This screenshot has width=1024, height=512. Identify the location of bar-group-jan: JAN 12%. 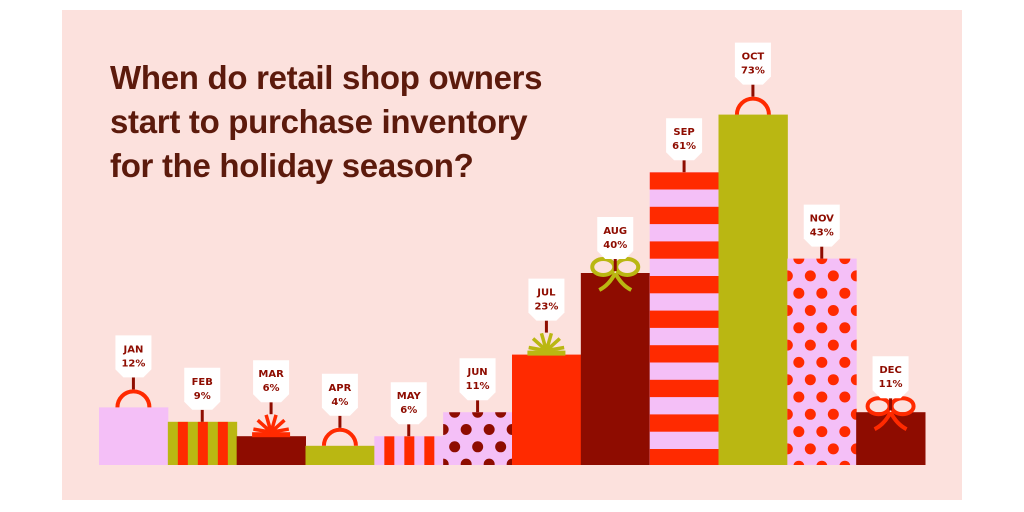
(134, 400).